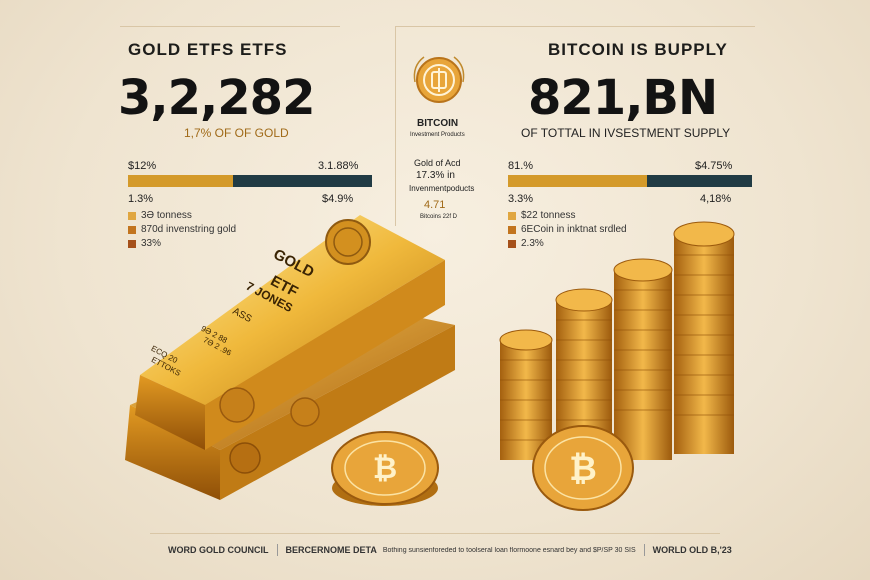 The width and height of the screenshot is (870, 580). Describe the element at coordinates (331, 550) in the screenshot. I see `footer-item-2: BERCERNOME DETA` at that location.